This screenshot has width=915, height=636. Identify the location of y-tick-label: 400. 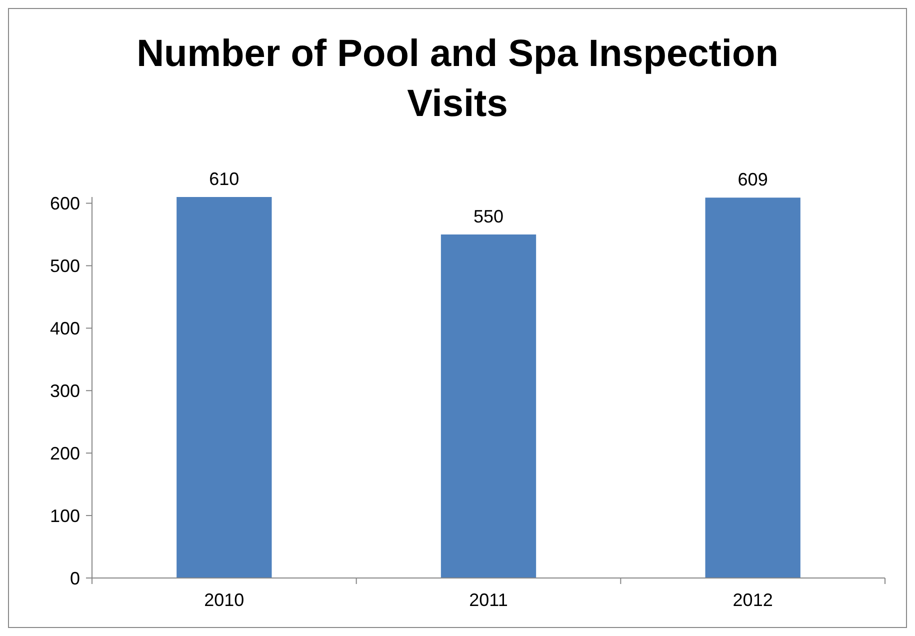
(65, 328).